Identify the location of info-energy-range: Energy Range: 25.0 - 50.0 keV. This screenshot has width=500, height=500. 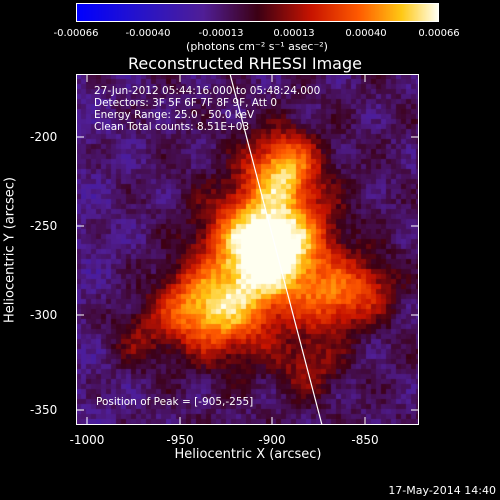
(174, 115).